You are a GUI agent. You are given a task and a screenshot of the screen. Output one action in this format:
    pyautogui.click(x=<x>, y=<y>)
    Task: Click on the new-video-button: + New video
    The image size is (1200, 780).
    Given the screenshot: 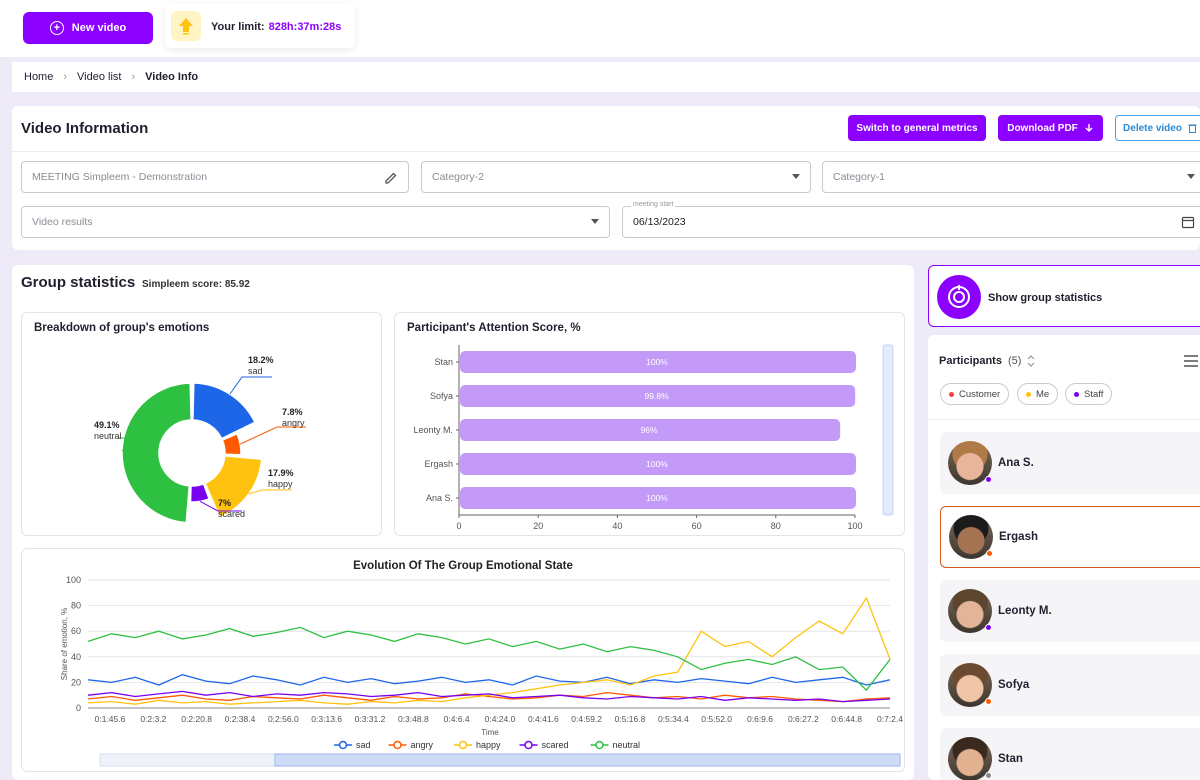 What is the action you would take?
    pyautogui.click(x=88, y=28)
    